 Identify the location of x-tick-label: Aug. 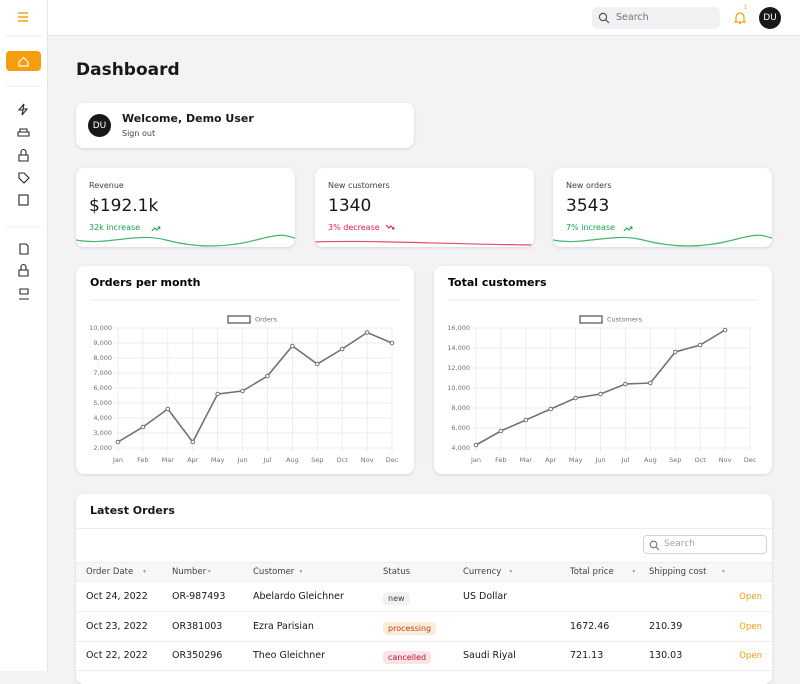
(650, 460).